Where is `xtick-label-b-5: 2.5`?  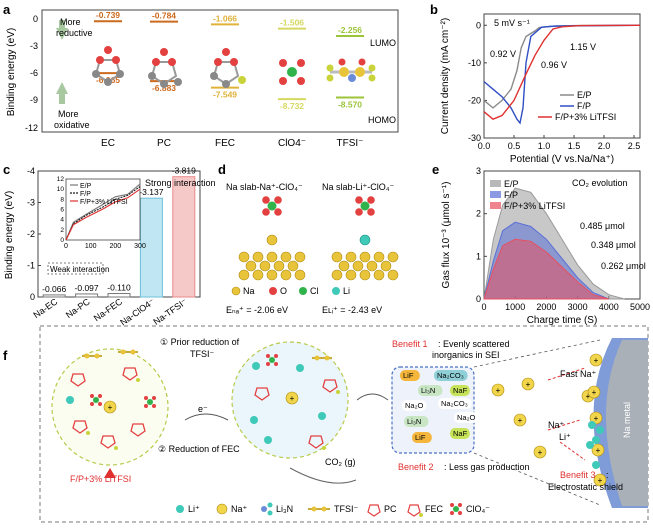
xtick-label-b-5: 2.5 is located at coordinates (634, 146).